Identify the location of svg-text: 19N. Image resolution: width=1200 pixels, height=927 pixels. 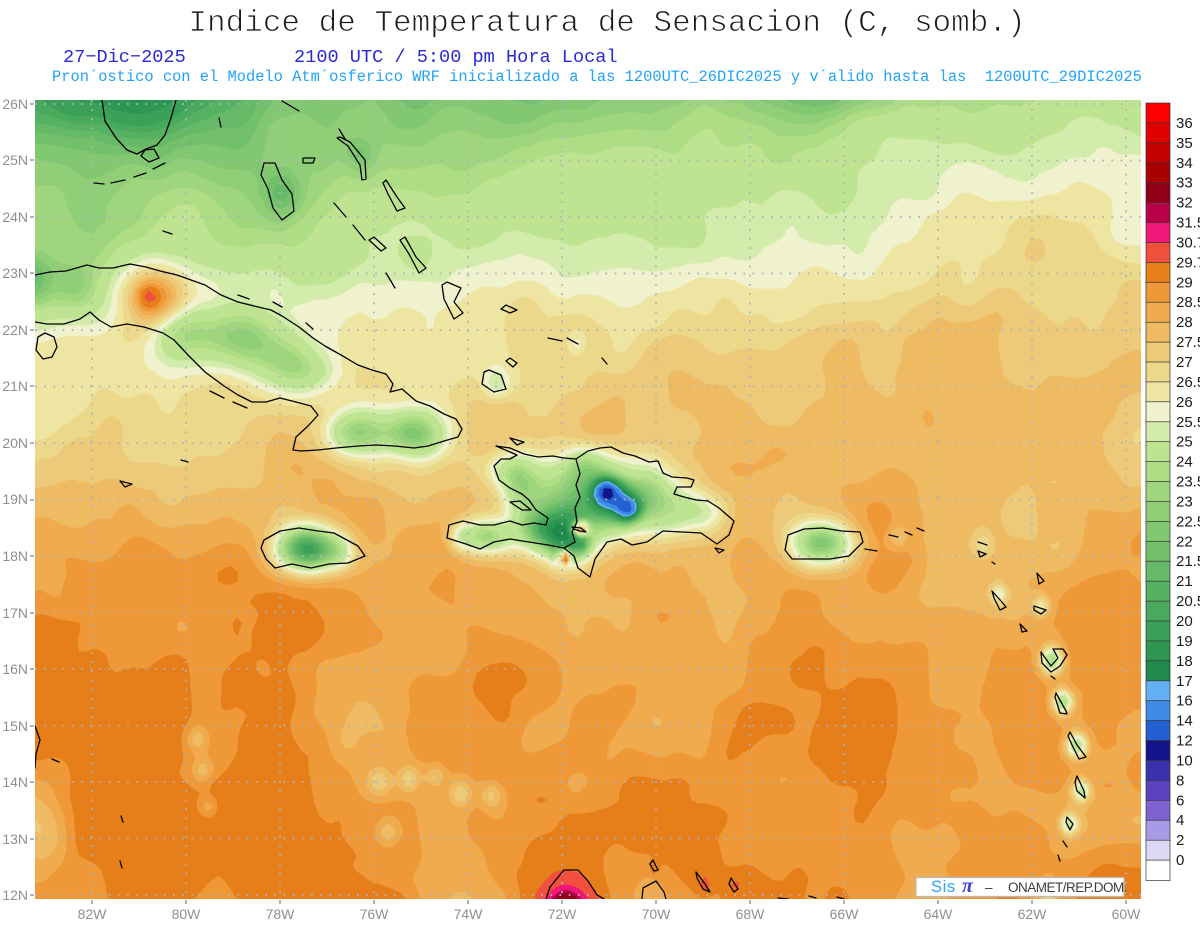
(15, 499).